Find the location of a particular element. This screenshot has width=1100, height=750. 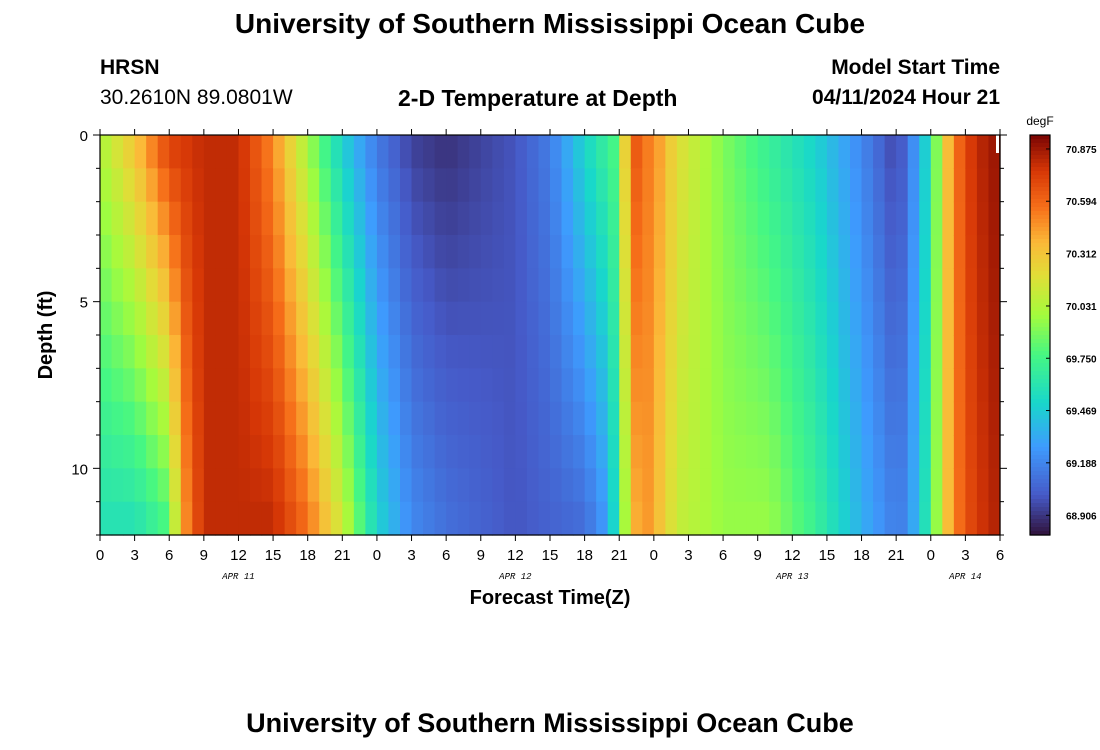

x-tick-label: 0 is located at coordinates (377, 555).